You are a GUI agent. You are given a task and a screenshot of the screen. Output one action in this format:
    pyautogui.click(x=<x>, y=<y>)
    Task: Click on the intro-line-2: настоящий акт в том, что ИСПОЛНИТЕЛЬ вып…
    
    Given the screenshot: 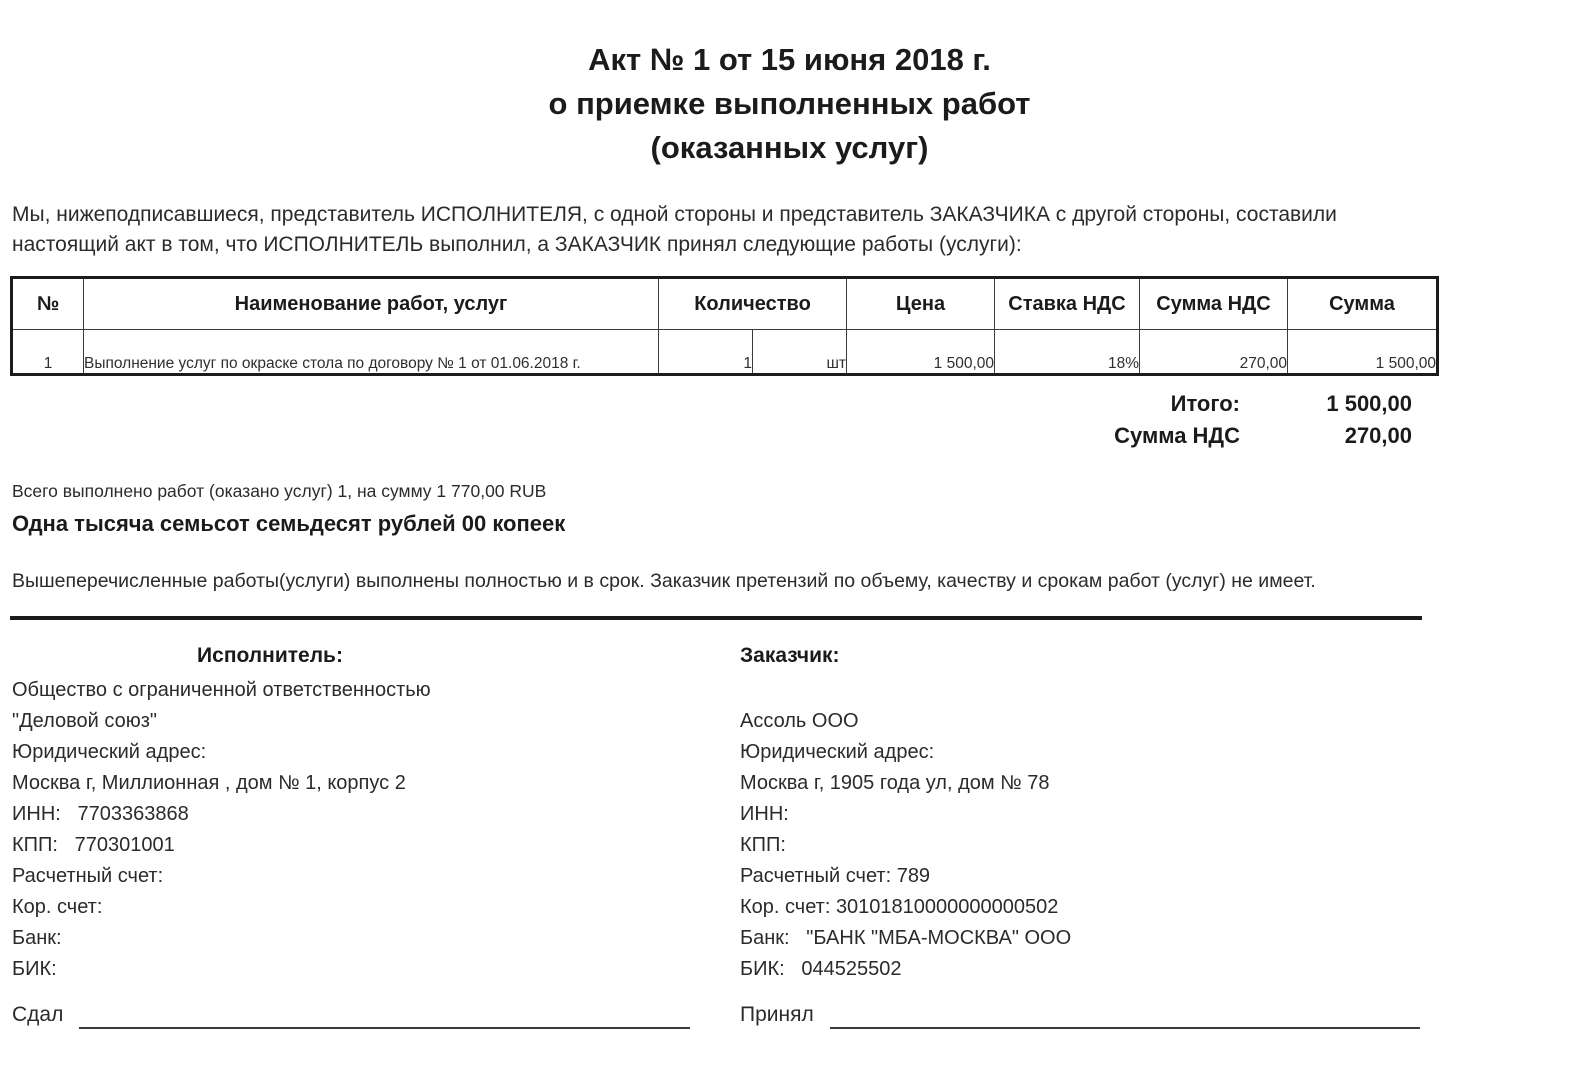 What is the action you would take?
    pyautogui.click(x=517, y=244)
    